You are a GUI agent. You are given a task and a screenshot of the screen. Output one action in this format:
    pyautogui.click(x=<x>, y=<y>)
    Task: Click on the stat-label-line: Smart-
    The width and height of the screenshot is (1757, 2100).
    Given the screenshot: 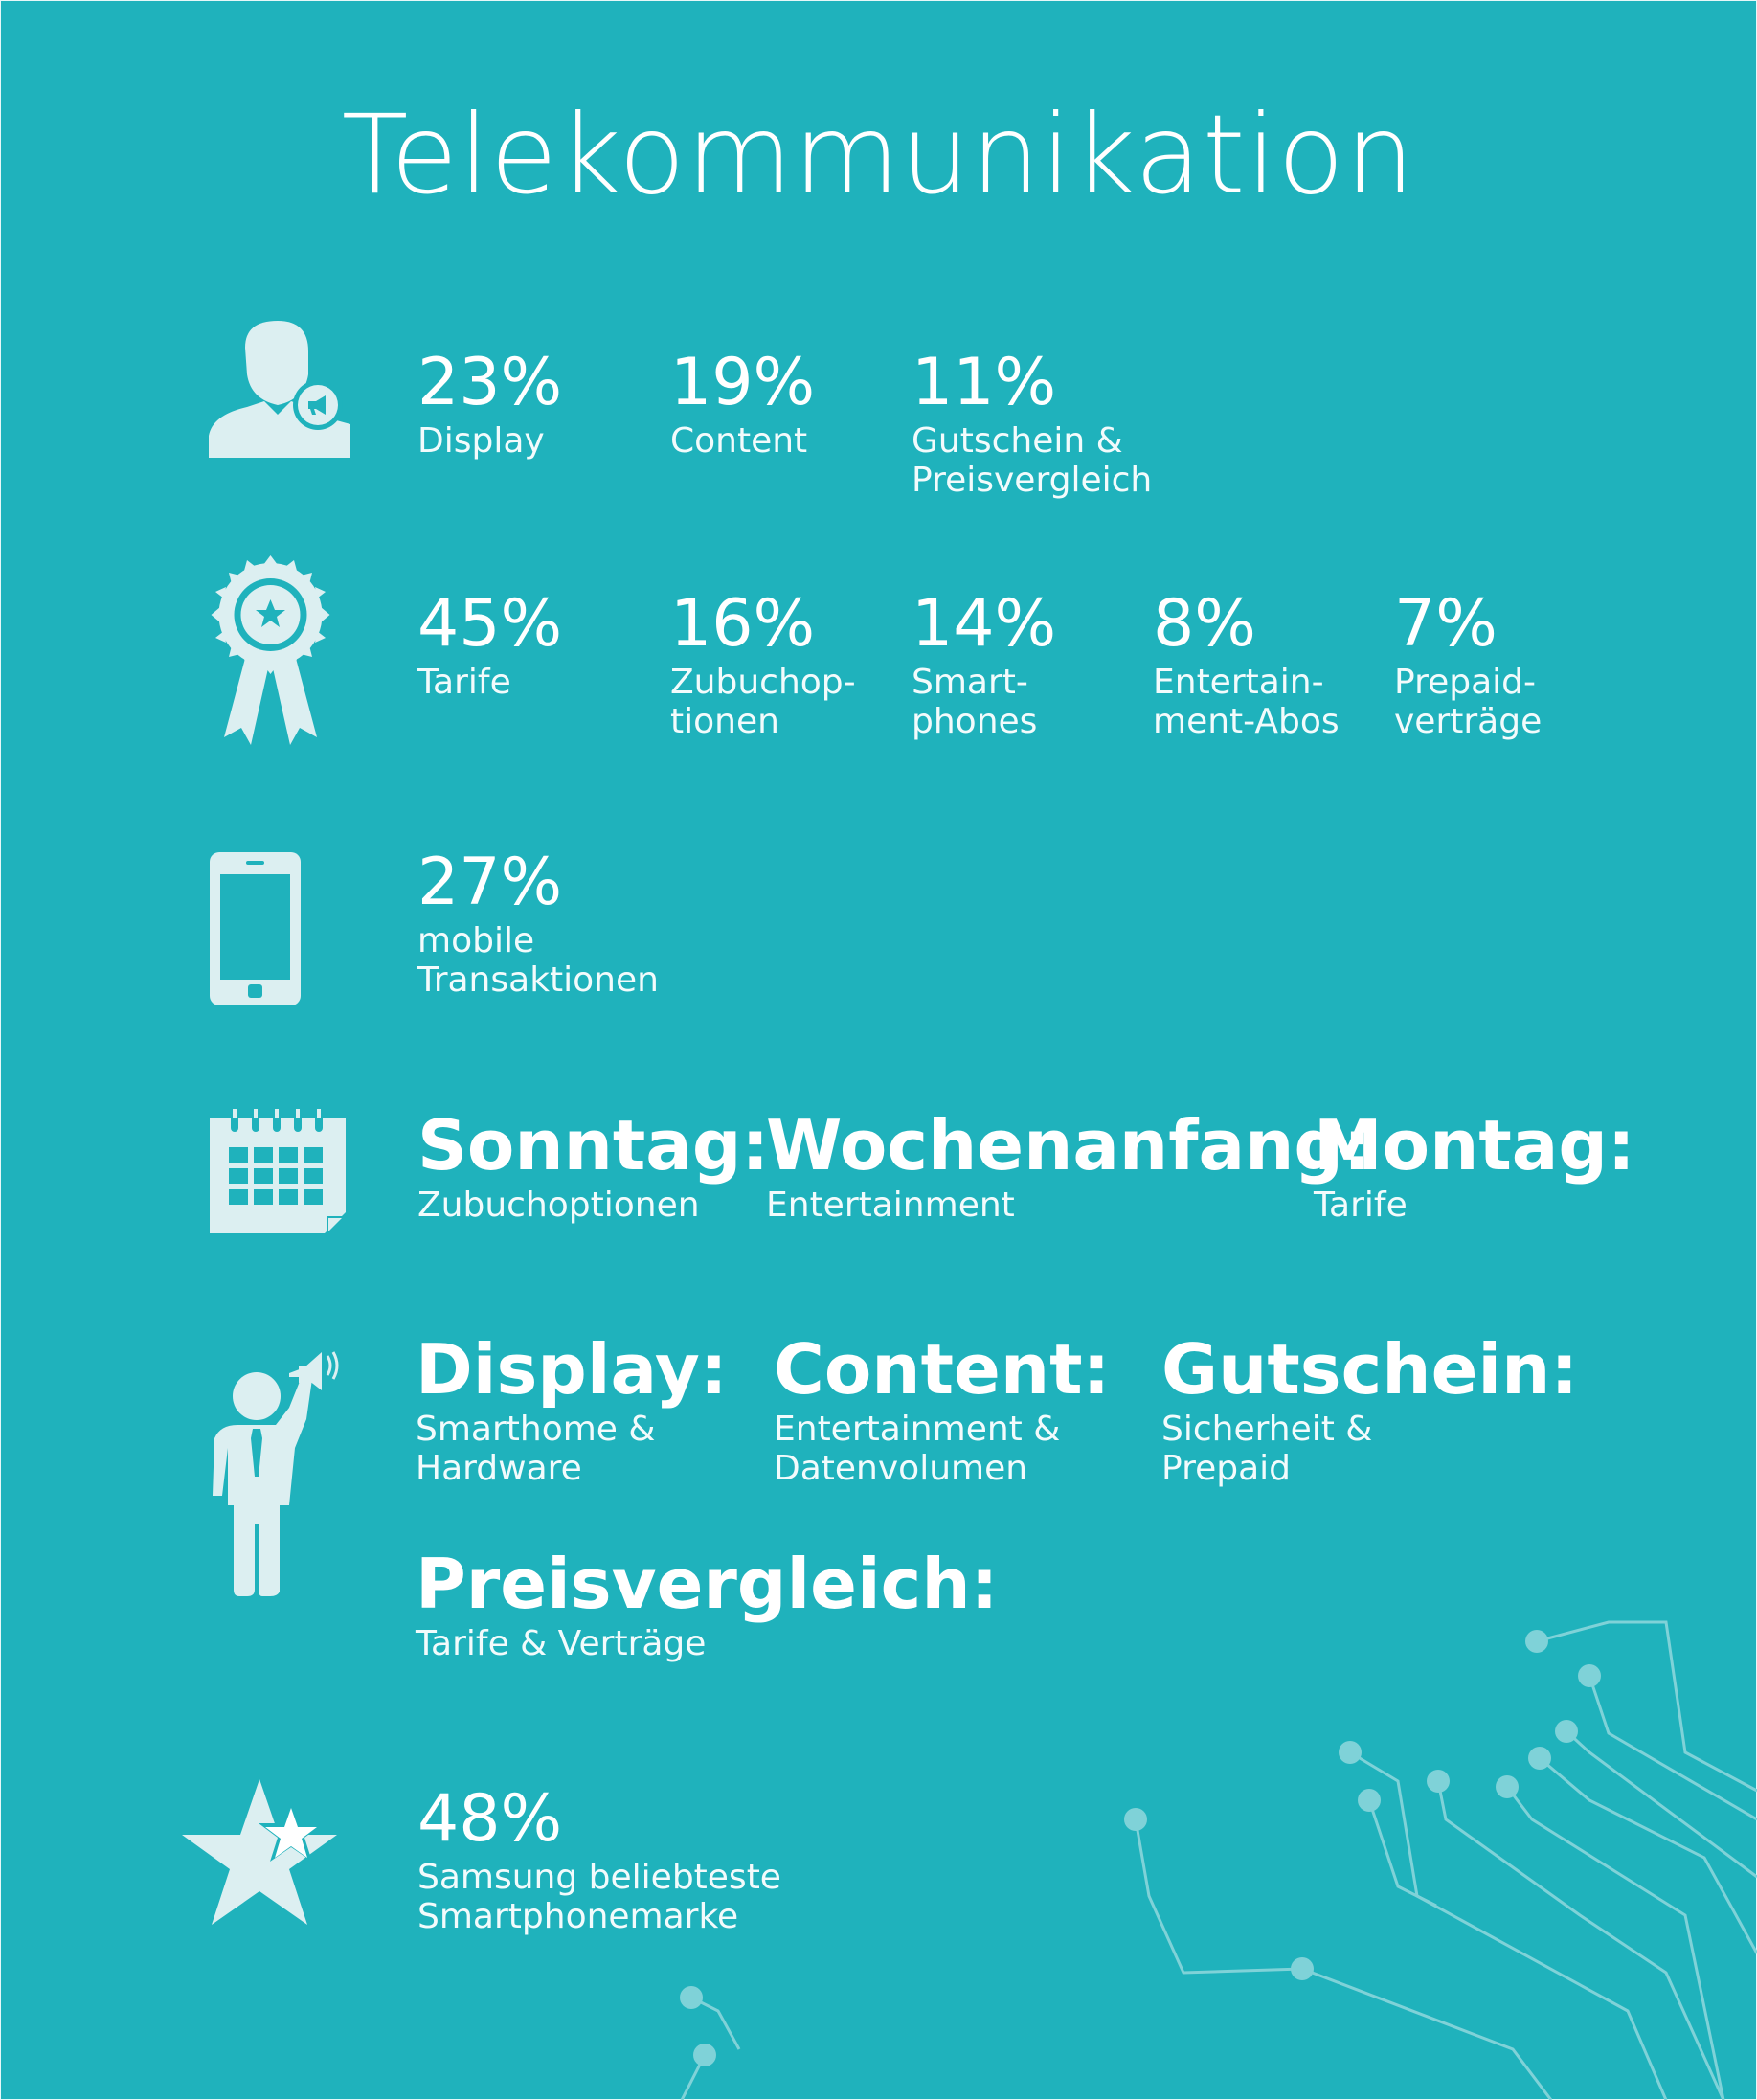 What is the action you would take?
    pyautogui.click(x=970, y=682)
    